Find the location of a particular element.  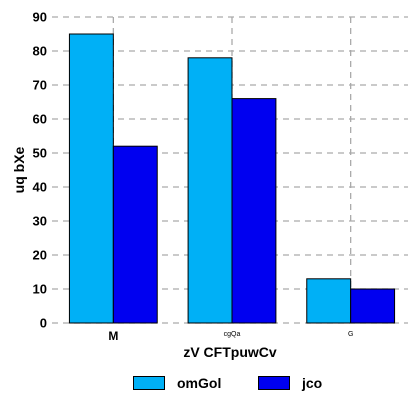

y-tick-label: 80 is located at coordinates (40, 51).